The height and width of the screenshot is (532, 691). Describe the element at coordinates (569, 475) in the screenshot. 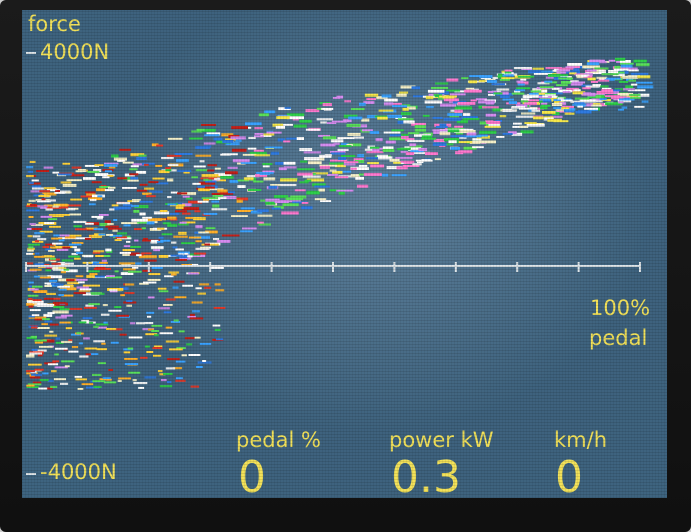

I see `speed-kmh-value: 0` at that location.